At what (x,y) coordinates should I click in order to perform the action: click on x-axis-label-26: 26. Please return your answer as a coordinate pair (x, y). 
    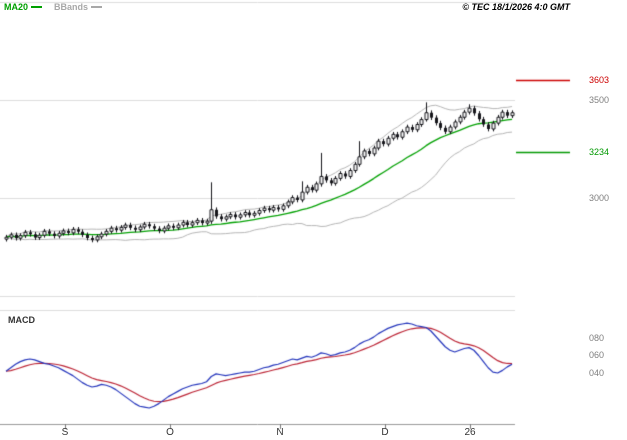
    Looking at the image, I should click on (470, 432).